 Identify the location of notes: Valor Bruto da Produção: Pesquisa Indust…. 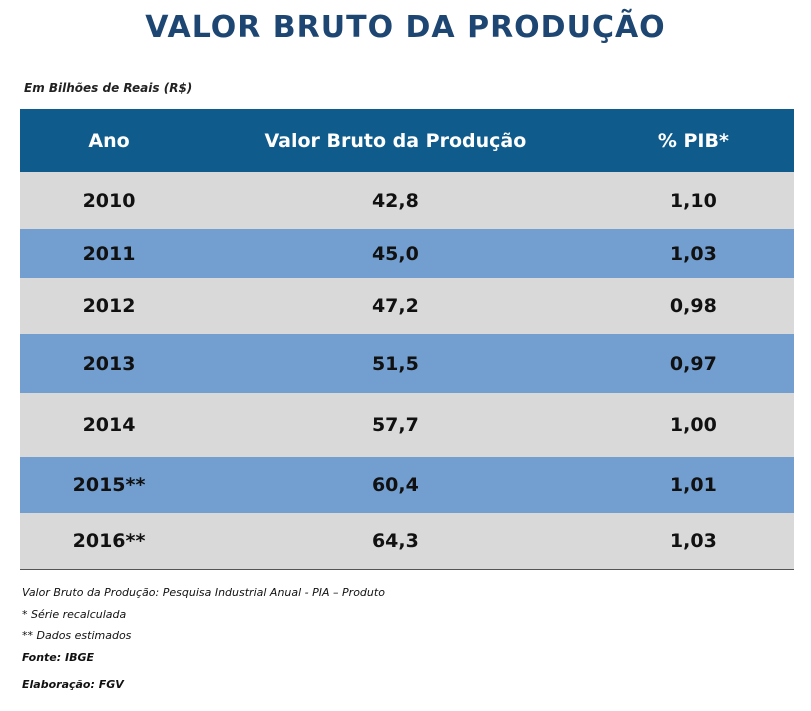
(203, 643).